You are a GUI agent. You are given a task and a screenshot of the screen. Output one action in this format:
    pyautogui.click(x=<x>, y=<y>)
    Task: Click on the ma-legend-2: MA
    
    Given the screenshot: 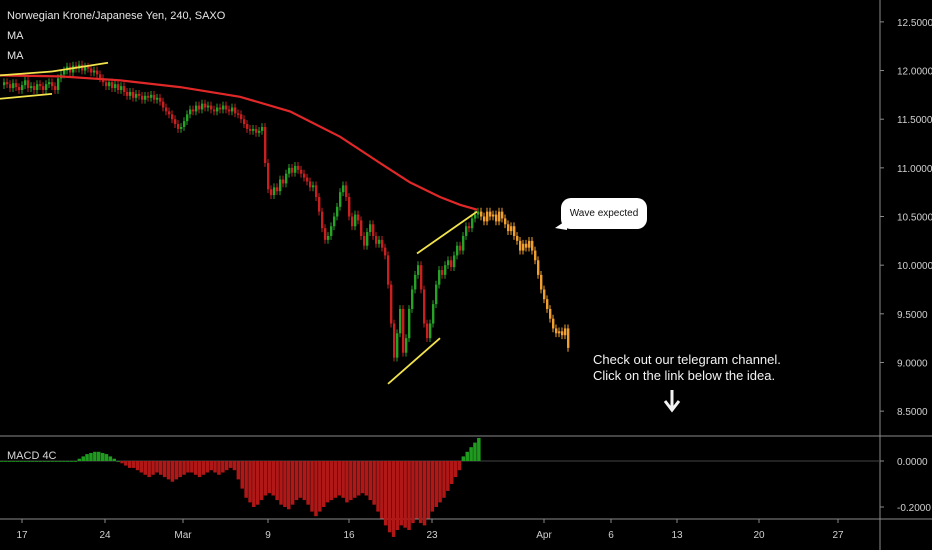 What is the action you would take?
    pyautogui.click(x=15, y=56)
    